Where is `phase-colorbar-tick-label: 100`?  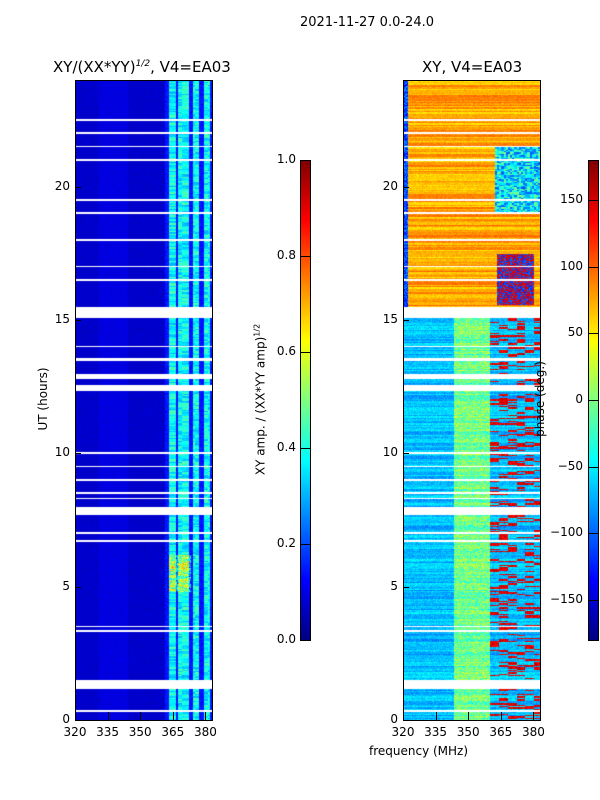 phase-colorbar-tick-label: 100 is located at coordinates (571, 265).